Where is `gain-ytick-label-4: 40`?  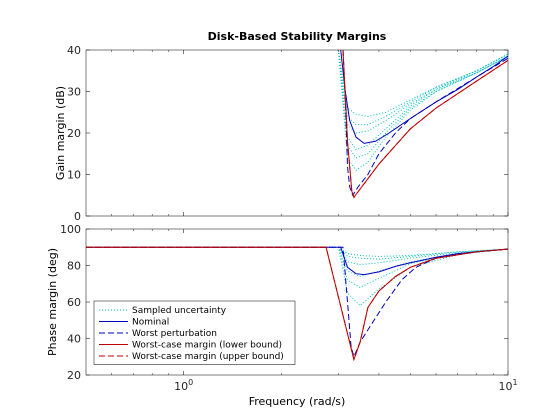 gain-ytick-label-4: 40 is located at coordinates (74, 50).